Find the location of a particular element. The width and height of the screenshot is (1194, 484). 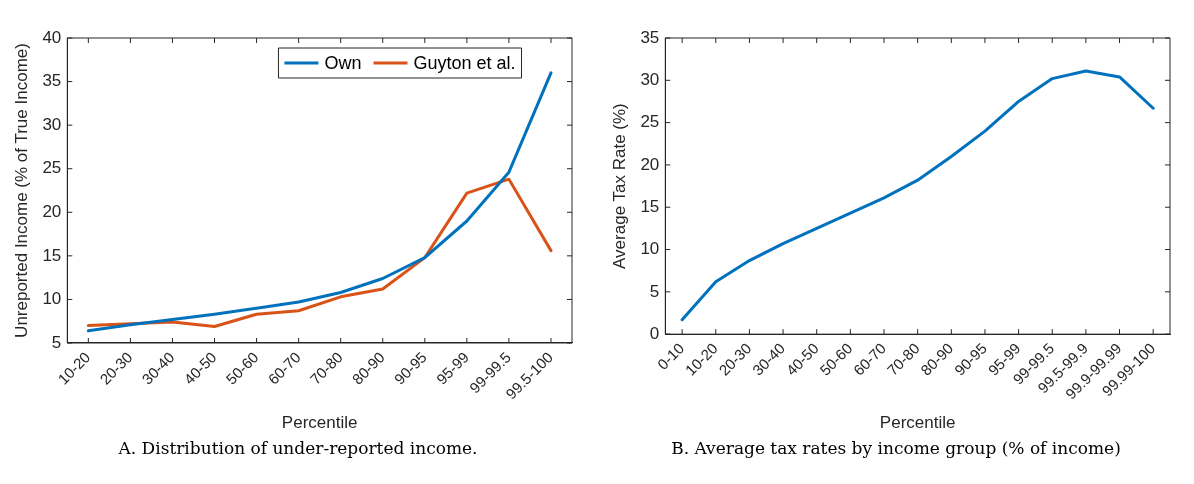

y-axis-title: Average Tax Rate (%) is located at coordinates (619, 186).